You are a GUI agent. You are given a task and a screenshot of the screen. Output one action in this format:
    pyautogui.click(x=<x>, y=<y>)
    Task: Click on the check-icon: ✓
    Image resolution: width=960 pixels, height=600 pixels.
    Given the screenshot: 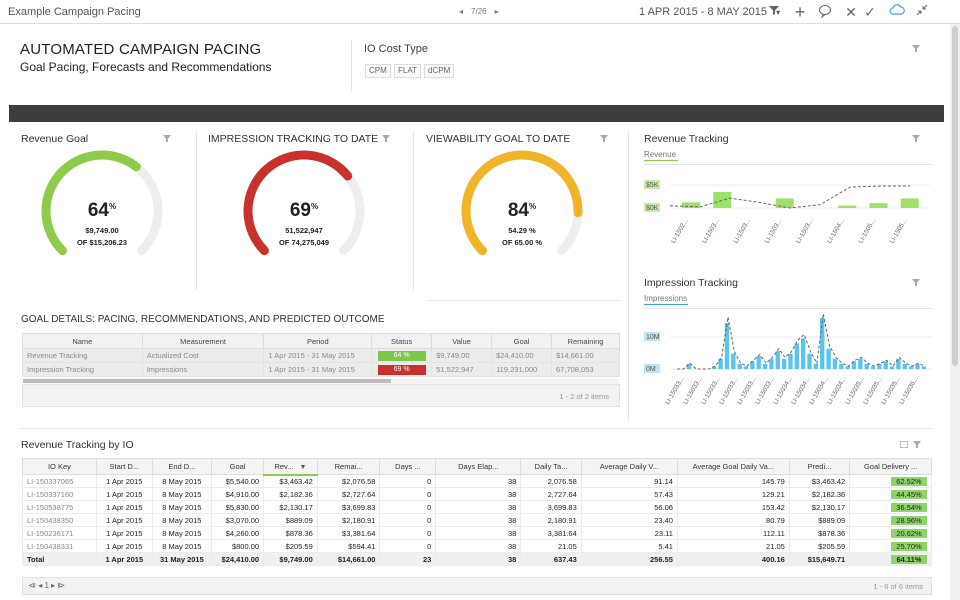 What is the action you would take?
    pyautogui.click(x=870, y=12)
    